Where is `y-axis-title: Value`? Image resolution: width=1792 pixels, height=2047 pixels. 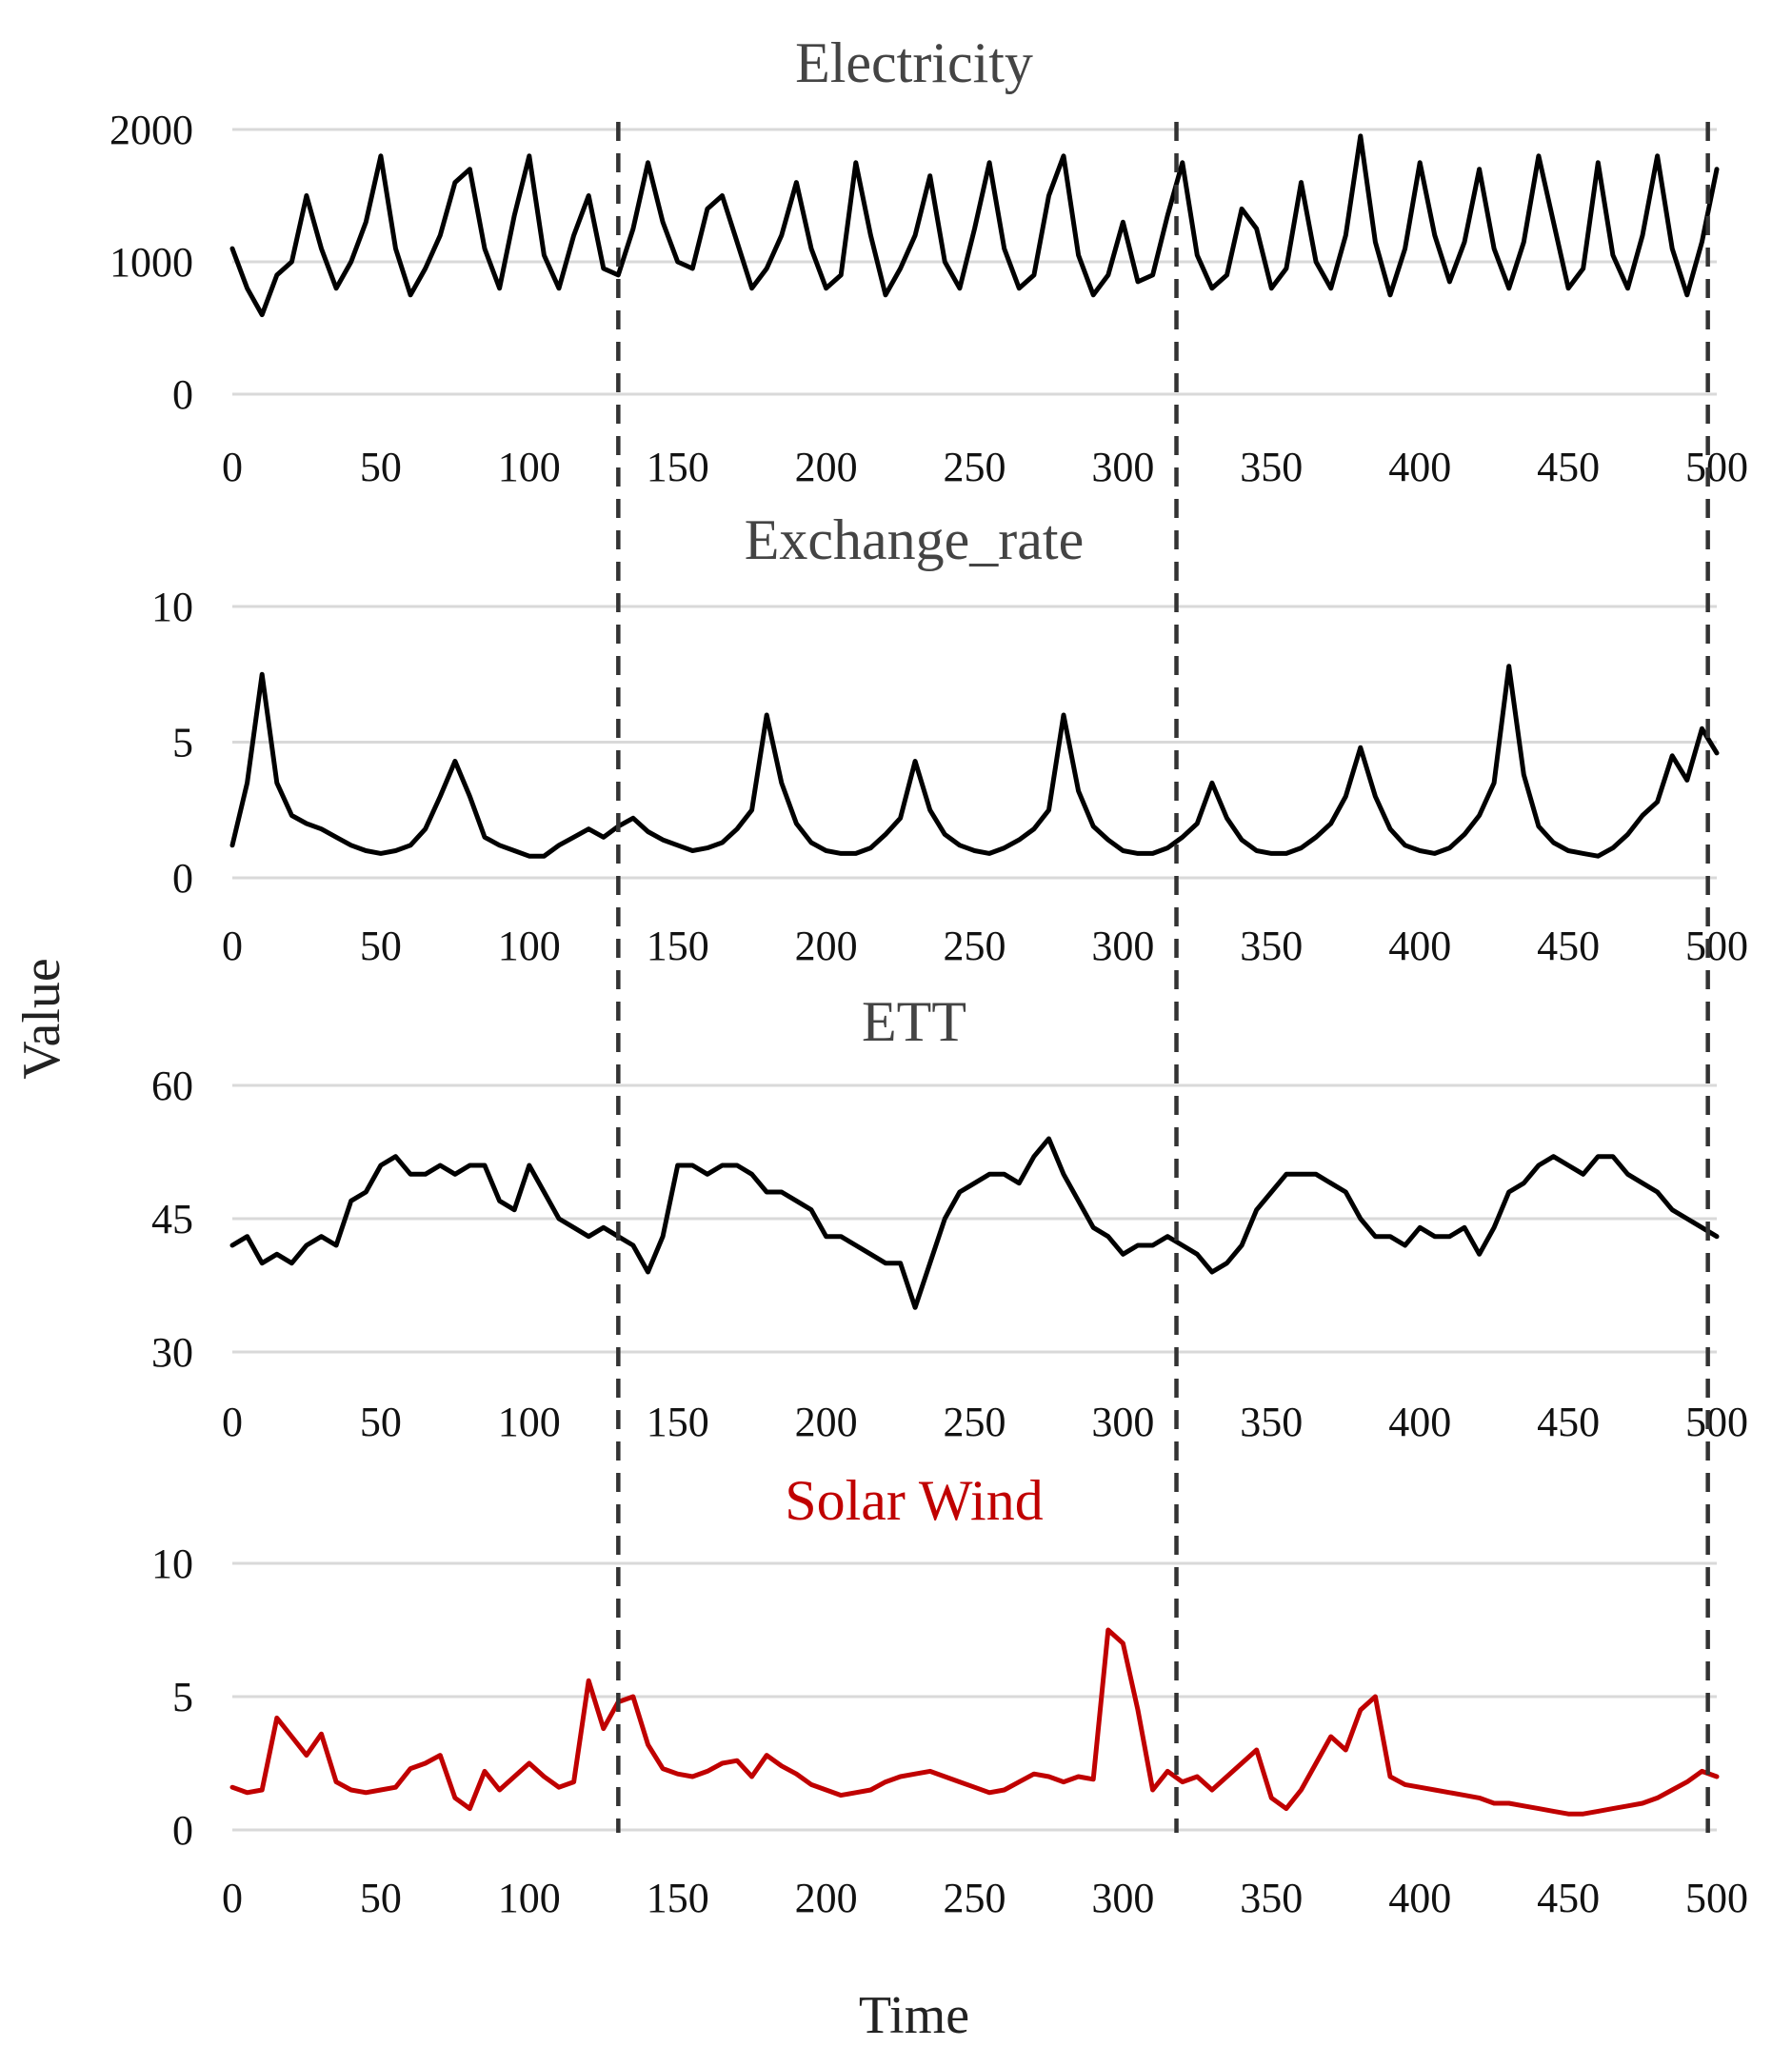
y-axis-title: Value is located at coordinates (41, 1019).